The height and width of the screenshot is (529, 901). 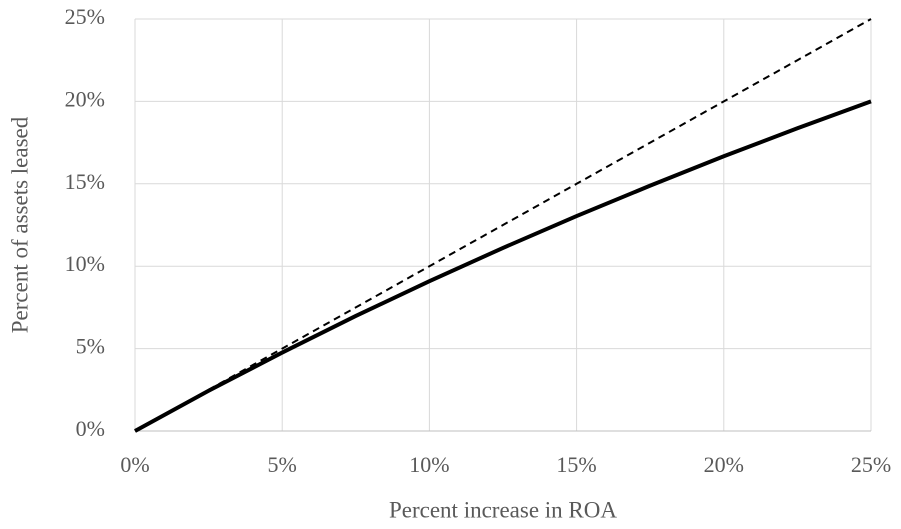 I want to click on x-tick-label: 20%, so click(x=724, y=464).